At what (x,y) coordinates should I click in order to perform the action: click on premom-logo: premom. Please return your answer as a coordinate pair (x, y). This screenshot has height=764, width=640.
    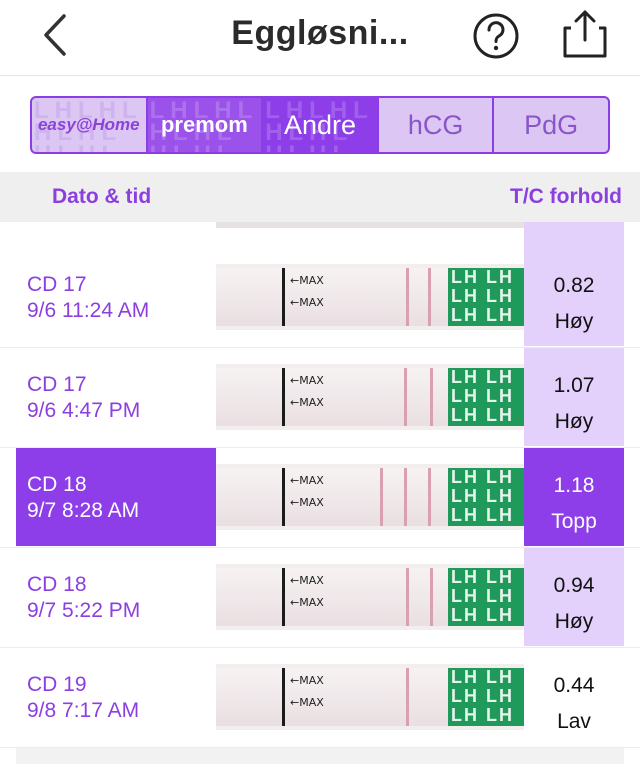
    Looking at the image, I should click on (204, 124).